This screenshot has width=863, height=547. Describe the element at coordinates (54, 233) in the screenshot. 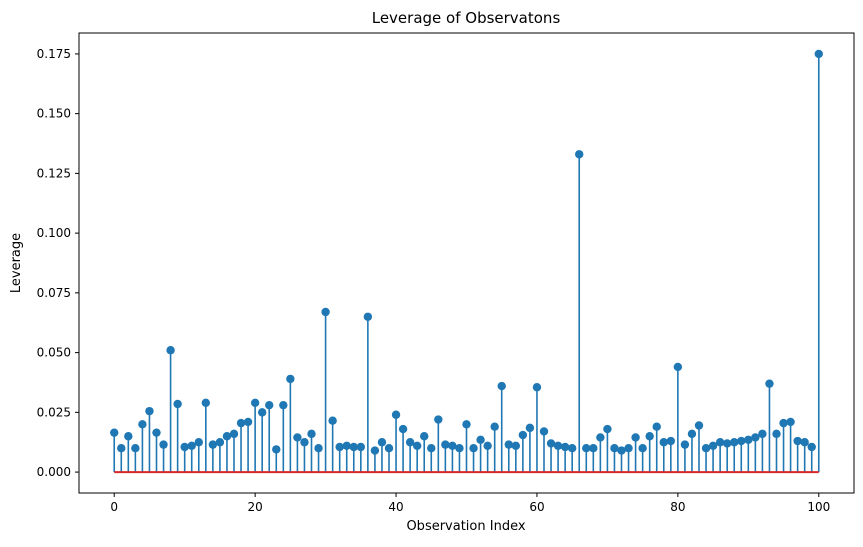

I see `y-tick-label: 0.100` at that location.